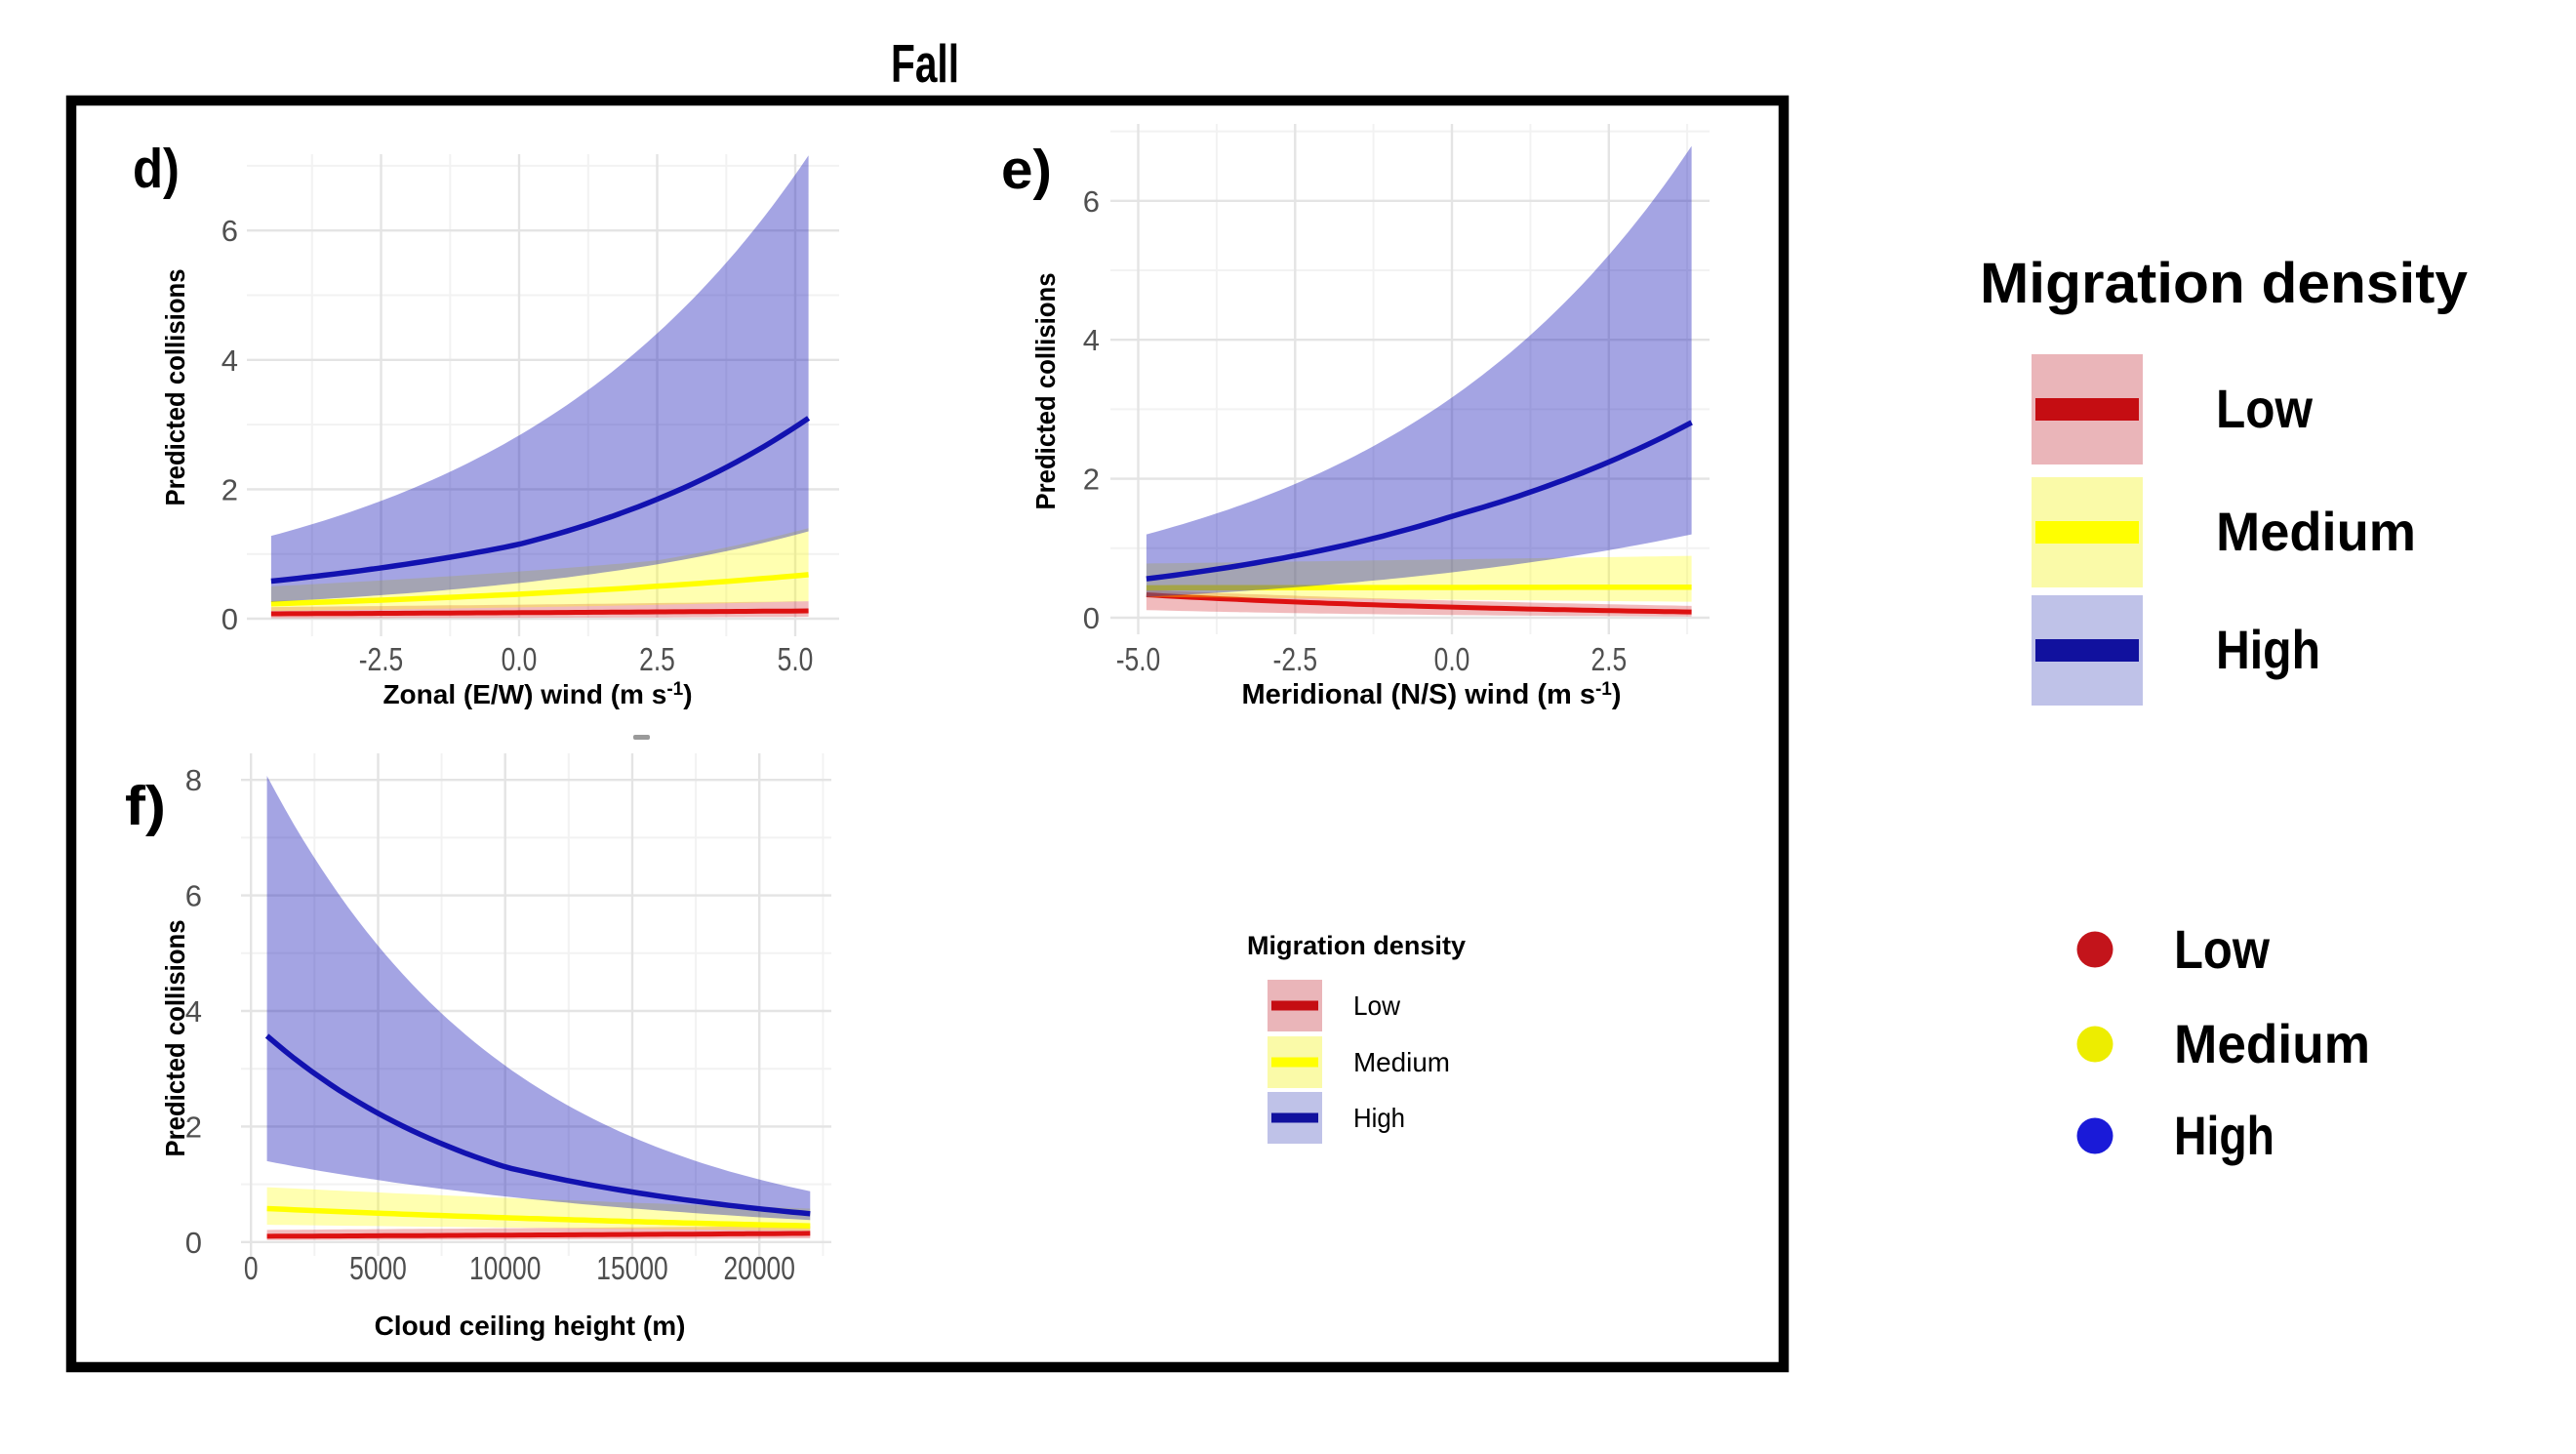 This screenshot has width=2576, height=1454. What do you see at coordinates (505, 1268) in the screenshot?
I see `svg-text: 10000` at bounding box center [505, 1268].